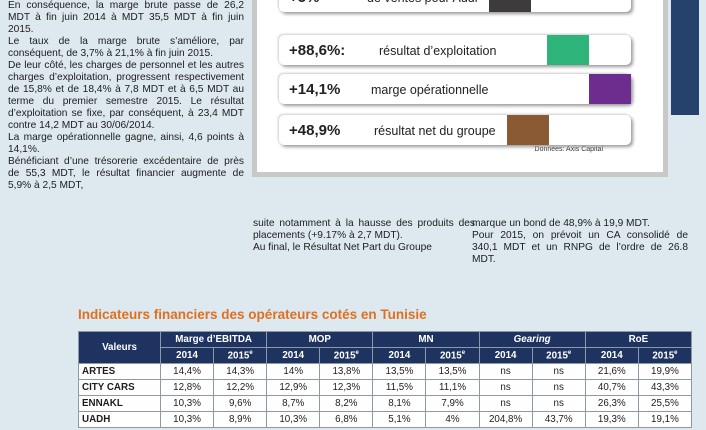  I want to click on cell: 19,3%, so click(611, 419).